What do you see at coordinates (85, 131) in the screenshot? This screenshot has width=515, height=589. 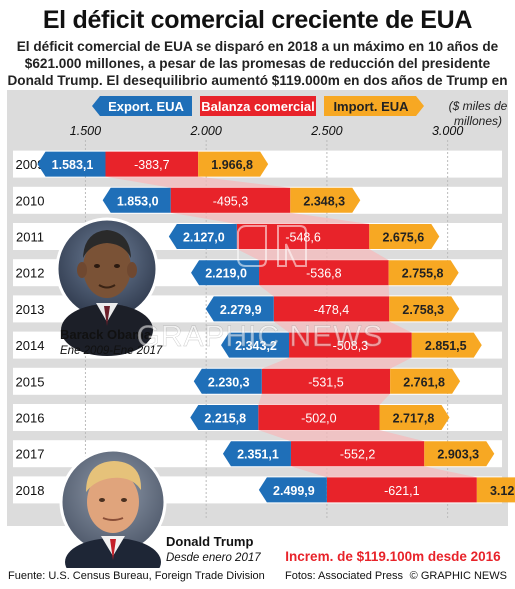 I see `tick-label: 1.500` at bounding box center [85, 131].